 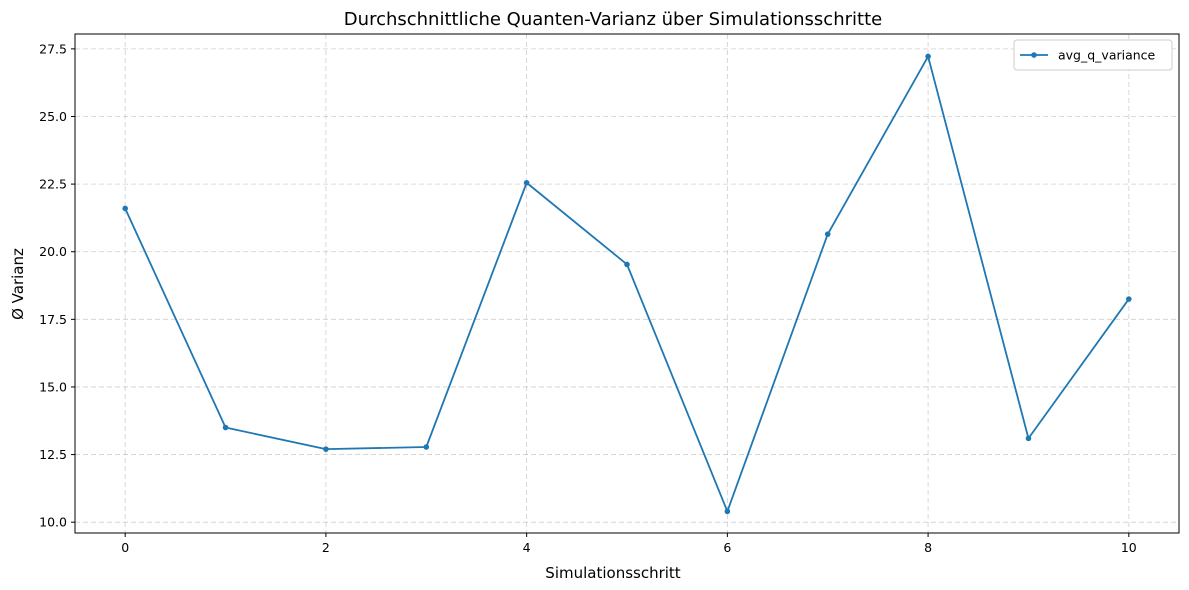 I want to click on legend-marker-swatch, so click(x=1034, y=55).